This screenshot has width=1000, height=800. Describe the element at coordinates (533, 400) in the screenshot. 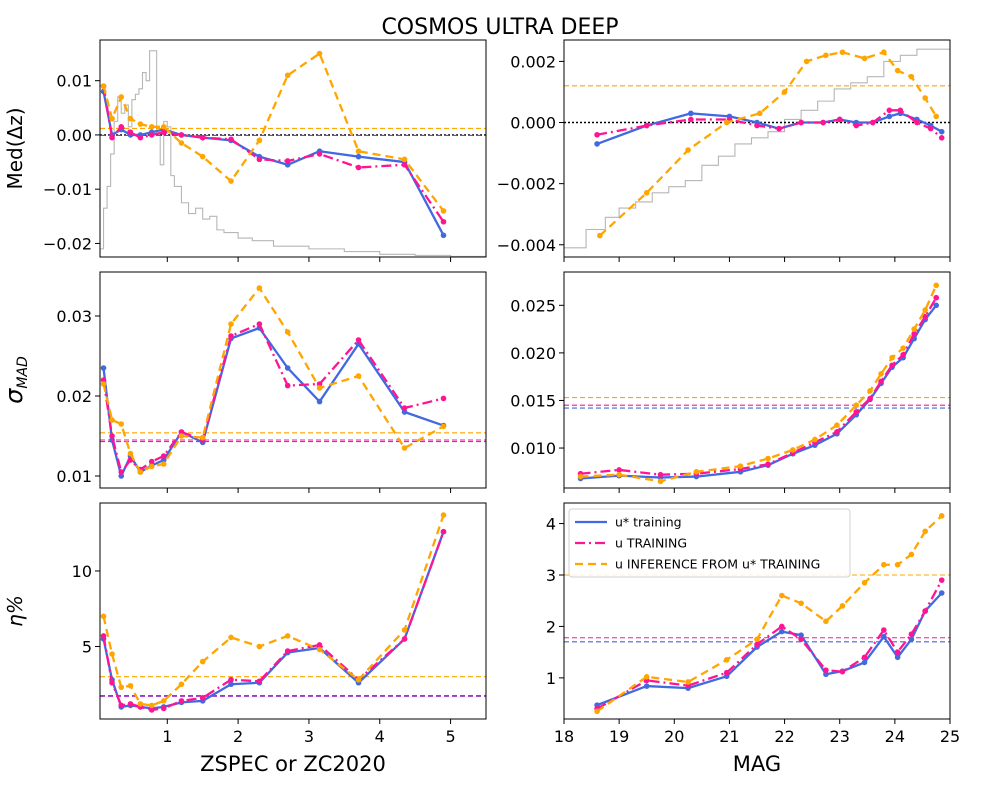

I see `y-tick-label: 0.015` at that location.